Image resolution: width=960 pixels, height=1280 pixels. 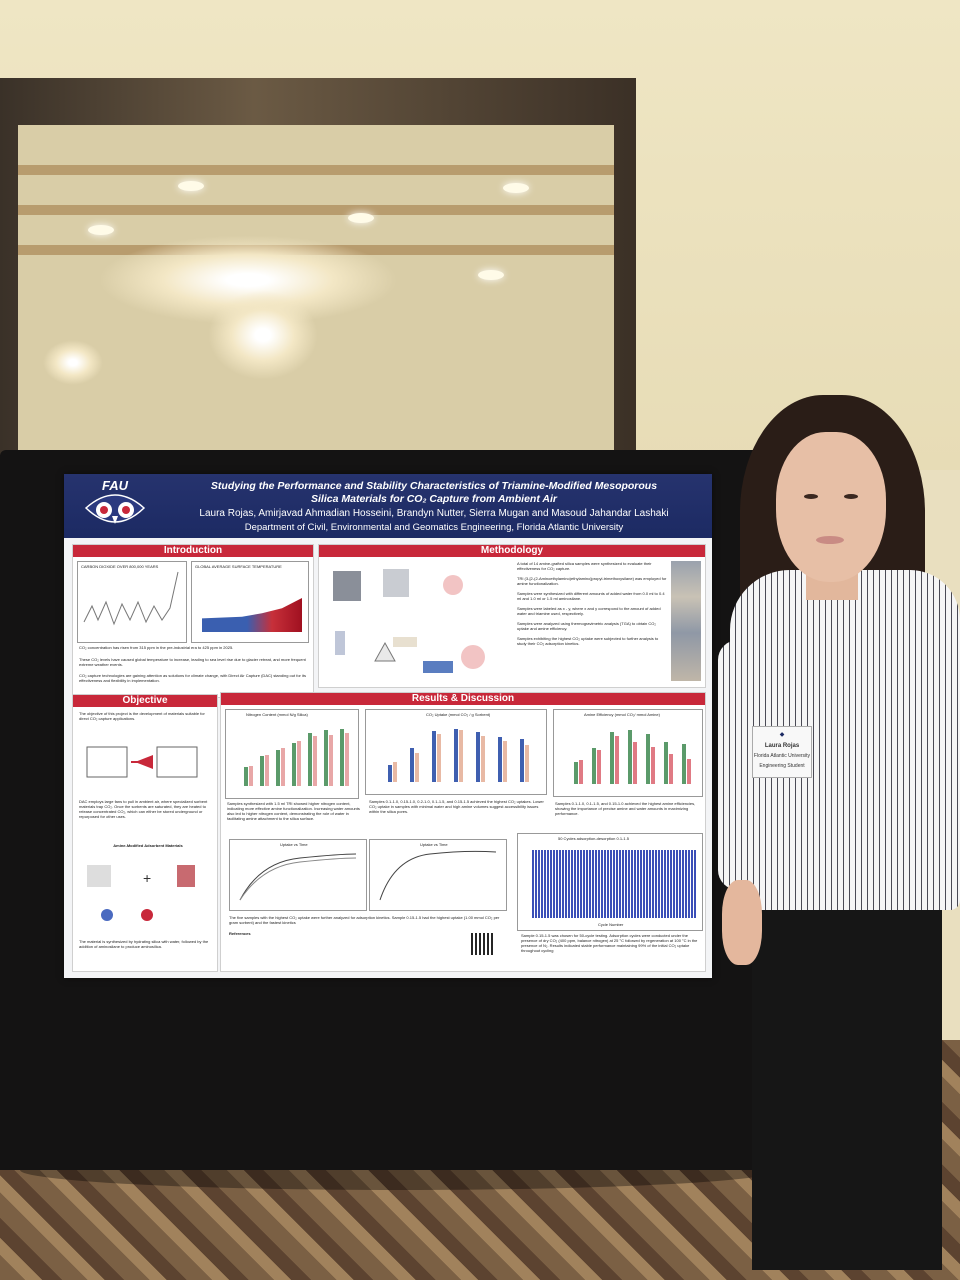 What do you see at coordinates (512, 551) in the screenshot?
I see `methodology-header: Methodology` at bounding box center [512, 551].